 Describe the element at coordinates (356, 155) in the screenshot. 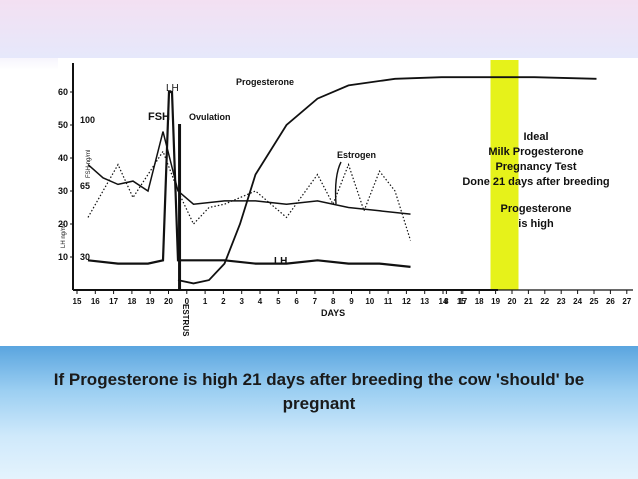

I see `estrogen-label: Estrogen` at that location.